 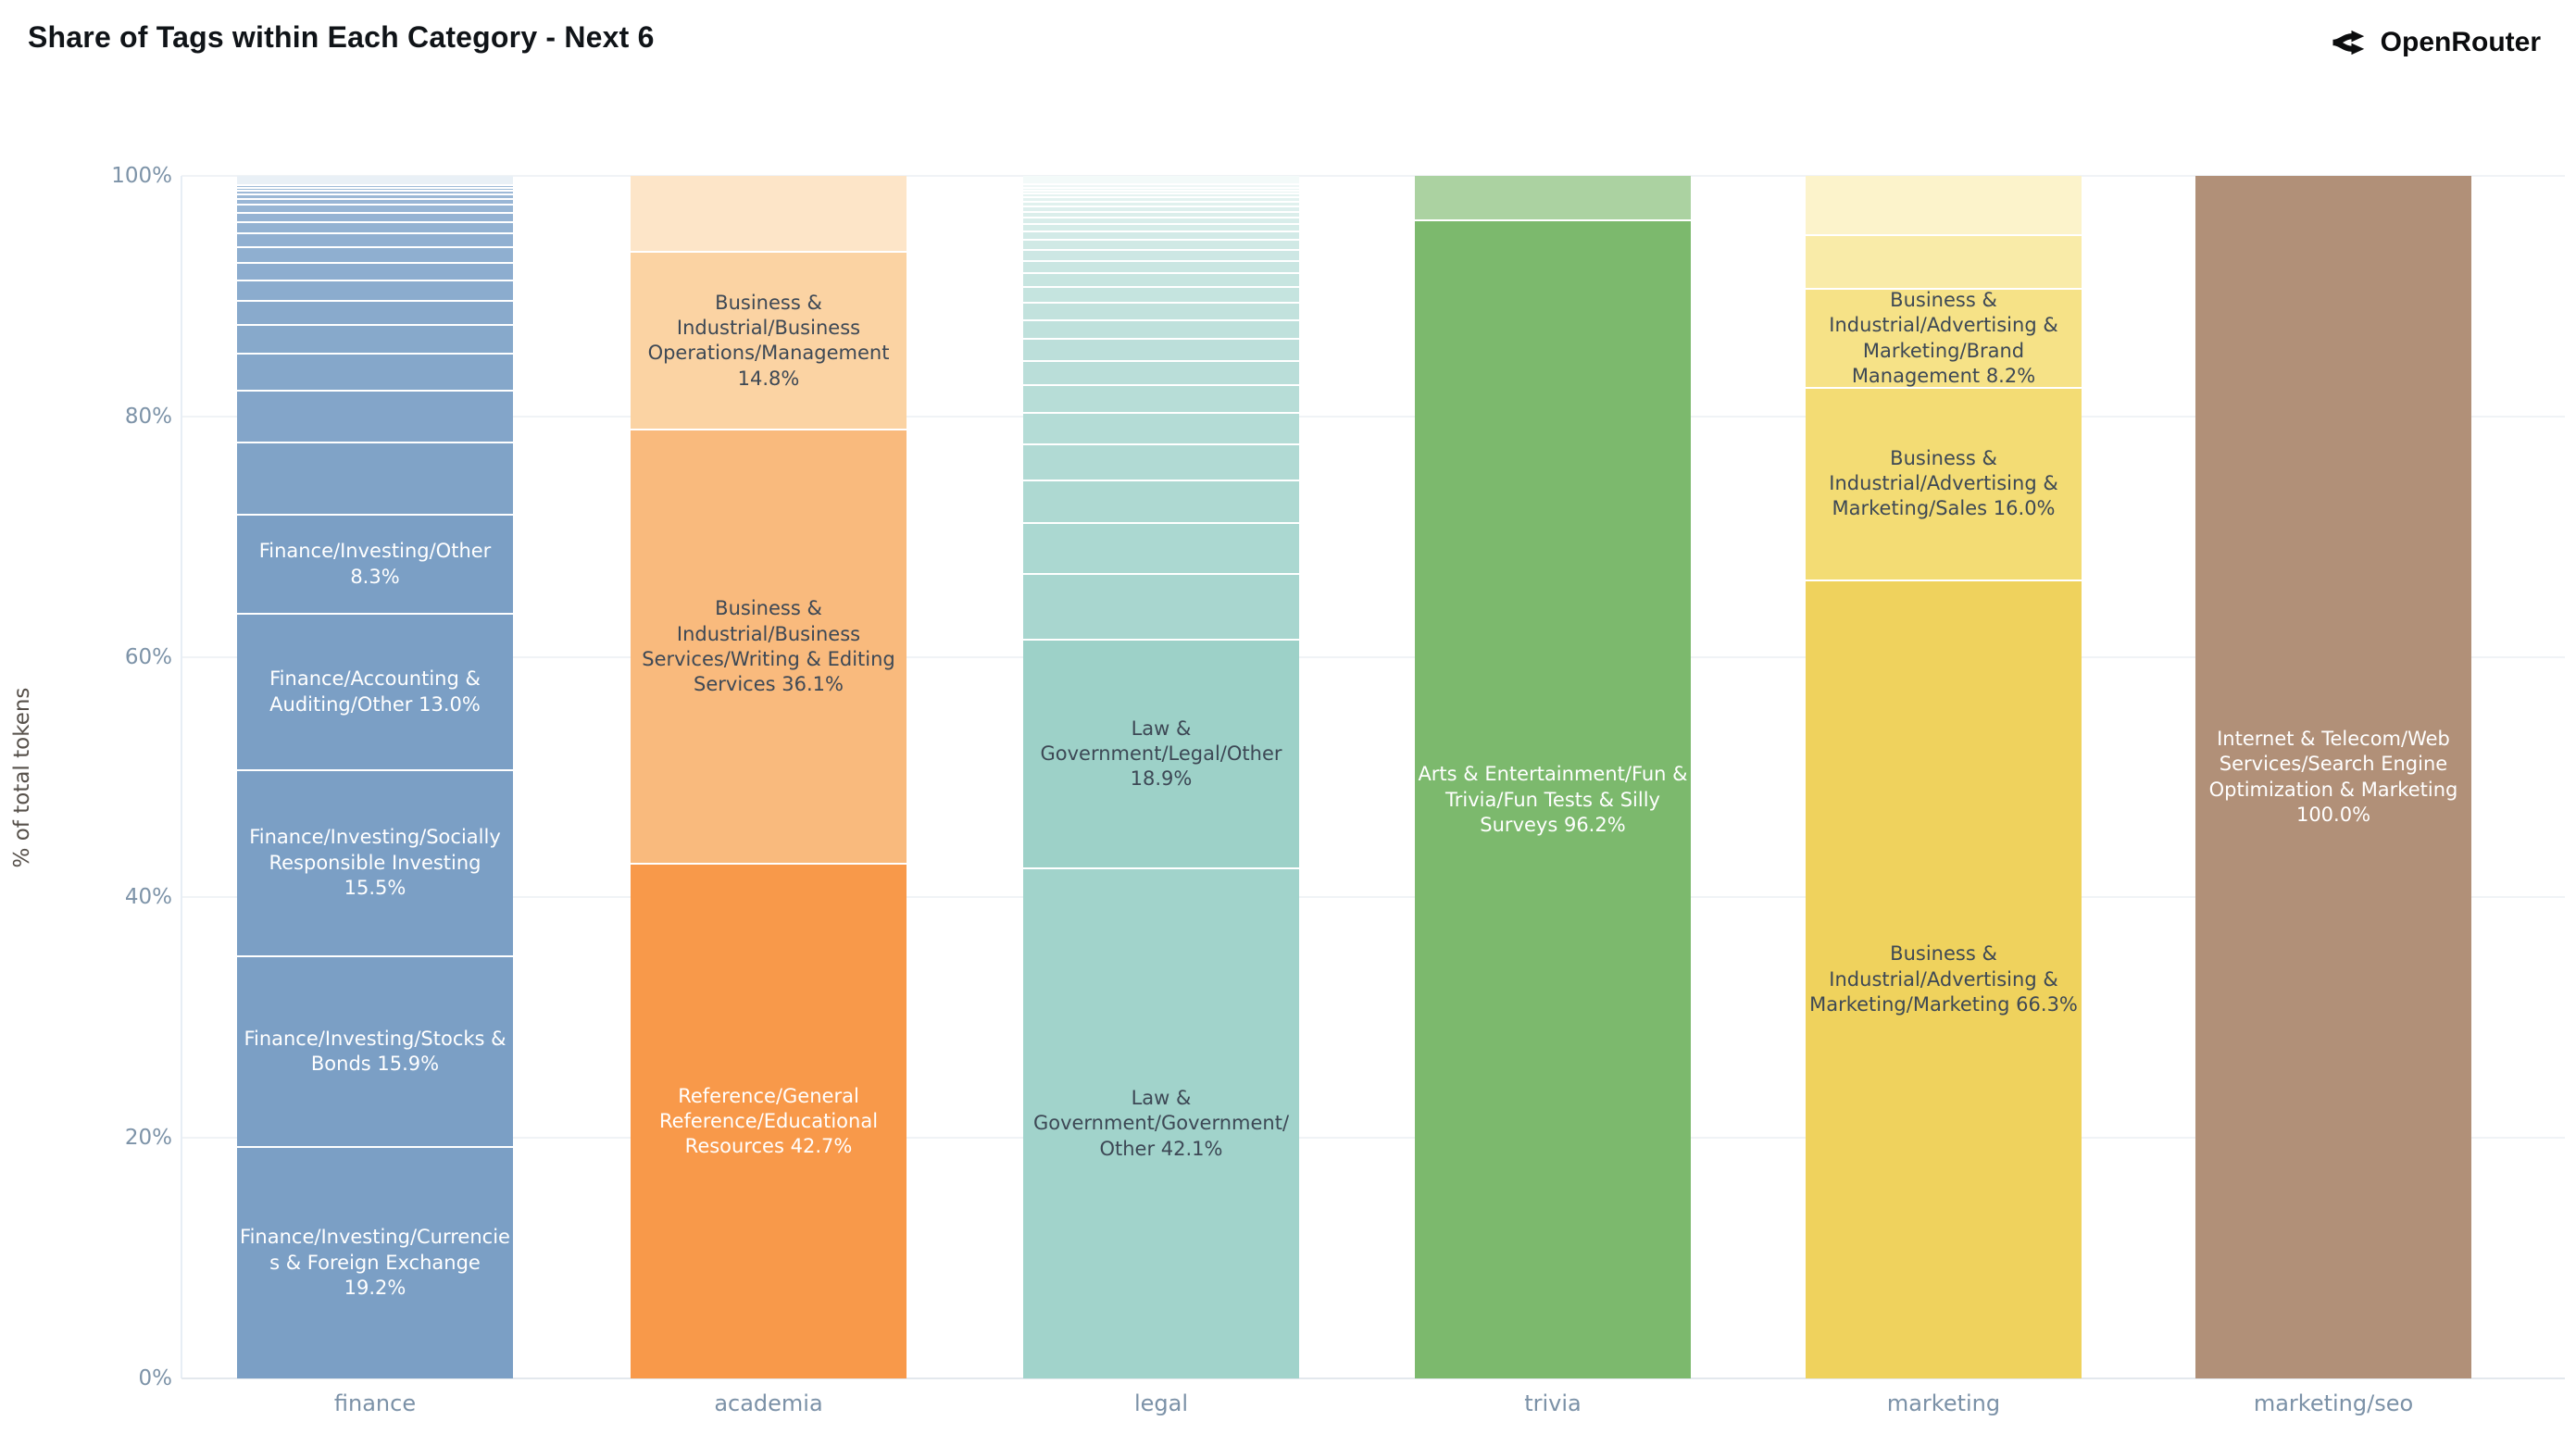 I want to click on x-category-label: academia, so click(x=768, y=1403).